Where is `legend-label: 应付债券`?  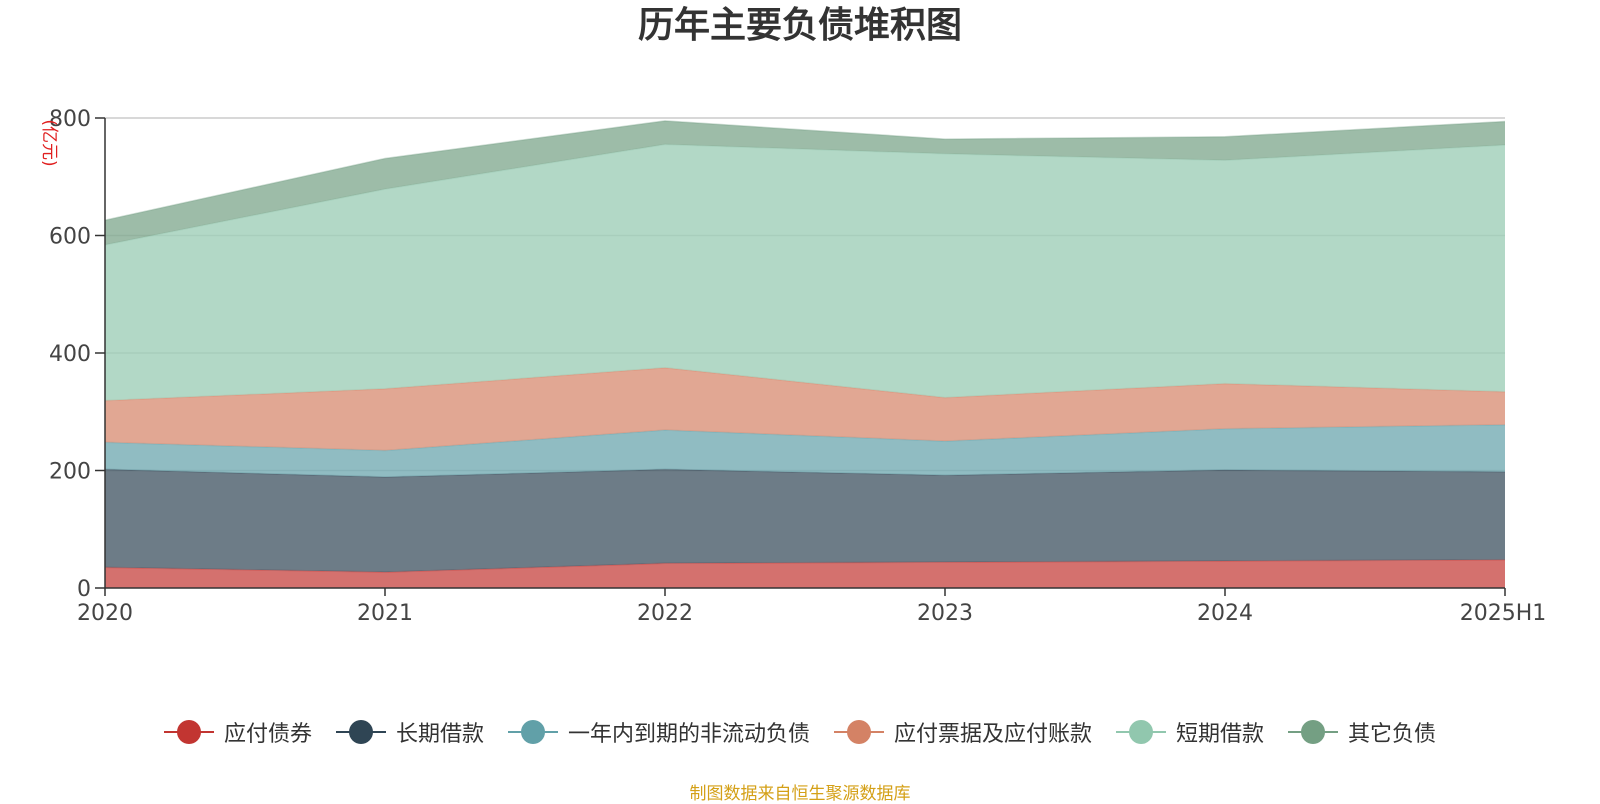 legend-label: 应付债券 is located at coordinates (267, 734).